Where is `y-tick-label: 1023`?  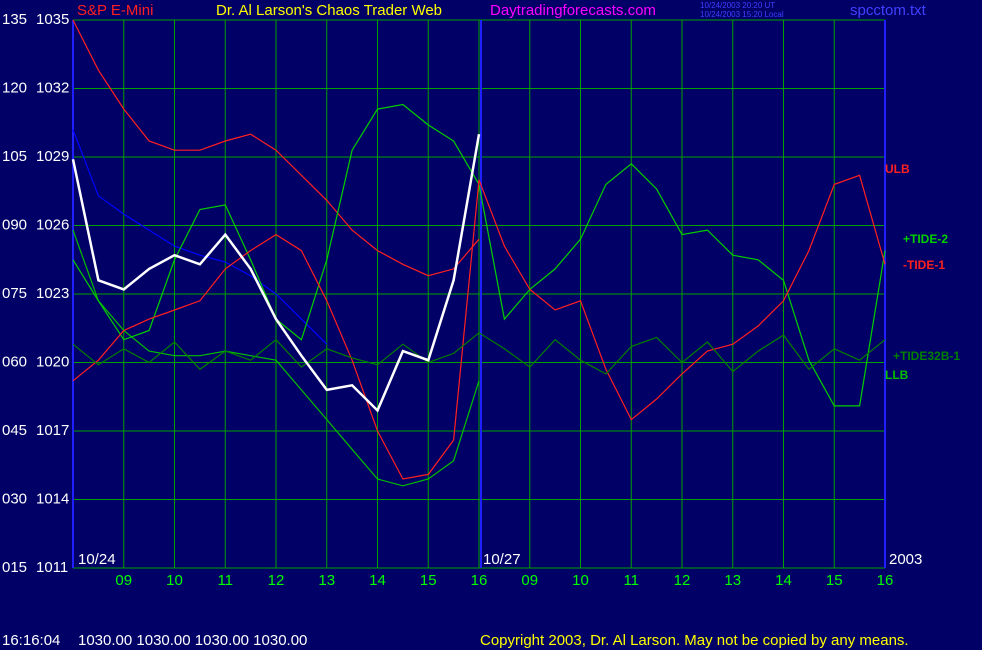
y-tick-label: 1023 is located at coordinates (52, 293).